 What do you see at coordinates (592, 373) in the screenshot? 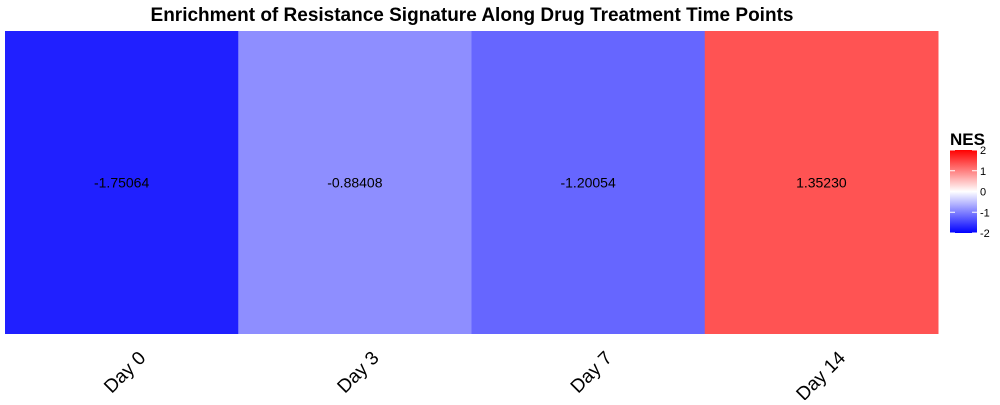
I see `x-axis-tick-label: Day 7` at bounding box center [592, 373].